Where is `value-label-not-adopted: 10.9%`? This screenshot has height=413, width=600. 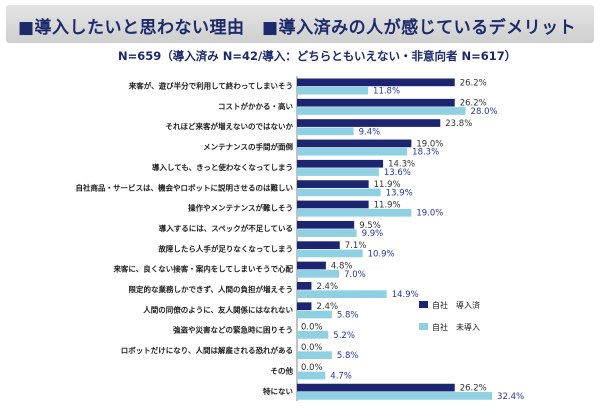
value-label-not-adopted: 10.9% is located at coordinates (381, 254).